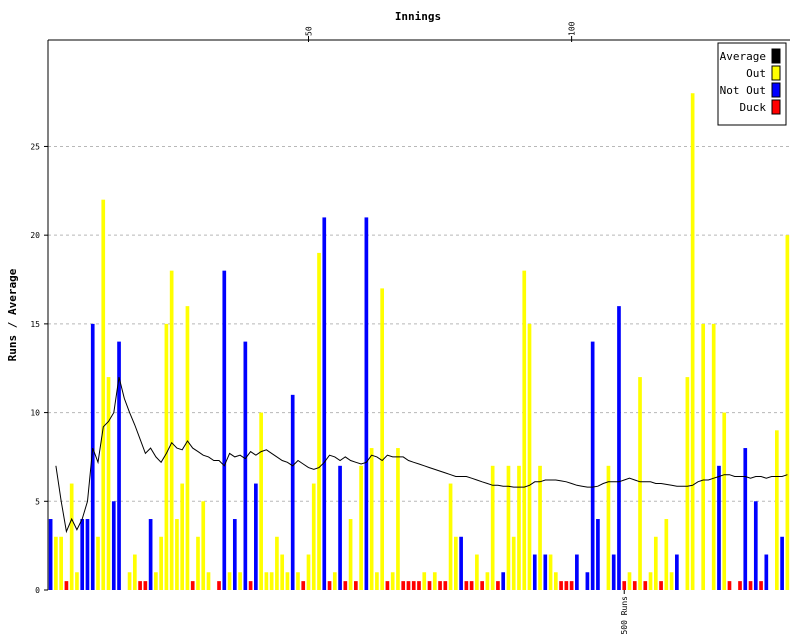 The width and height of the screenshot is (800, 640). What do you see at coordinates (776, 107) in the screenshot?
I see `legend-swatch-duck` at bounding box center [776, 107].